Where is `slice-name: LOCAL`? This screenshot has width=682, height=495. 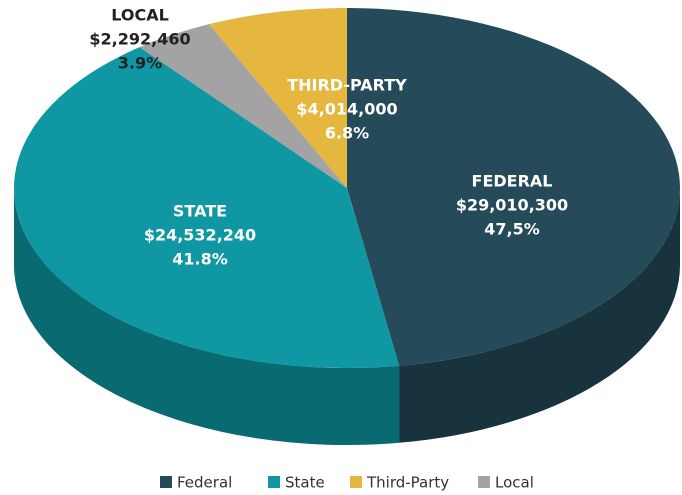 slice-name: LOCAL is located at coordinates (140, 15).